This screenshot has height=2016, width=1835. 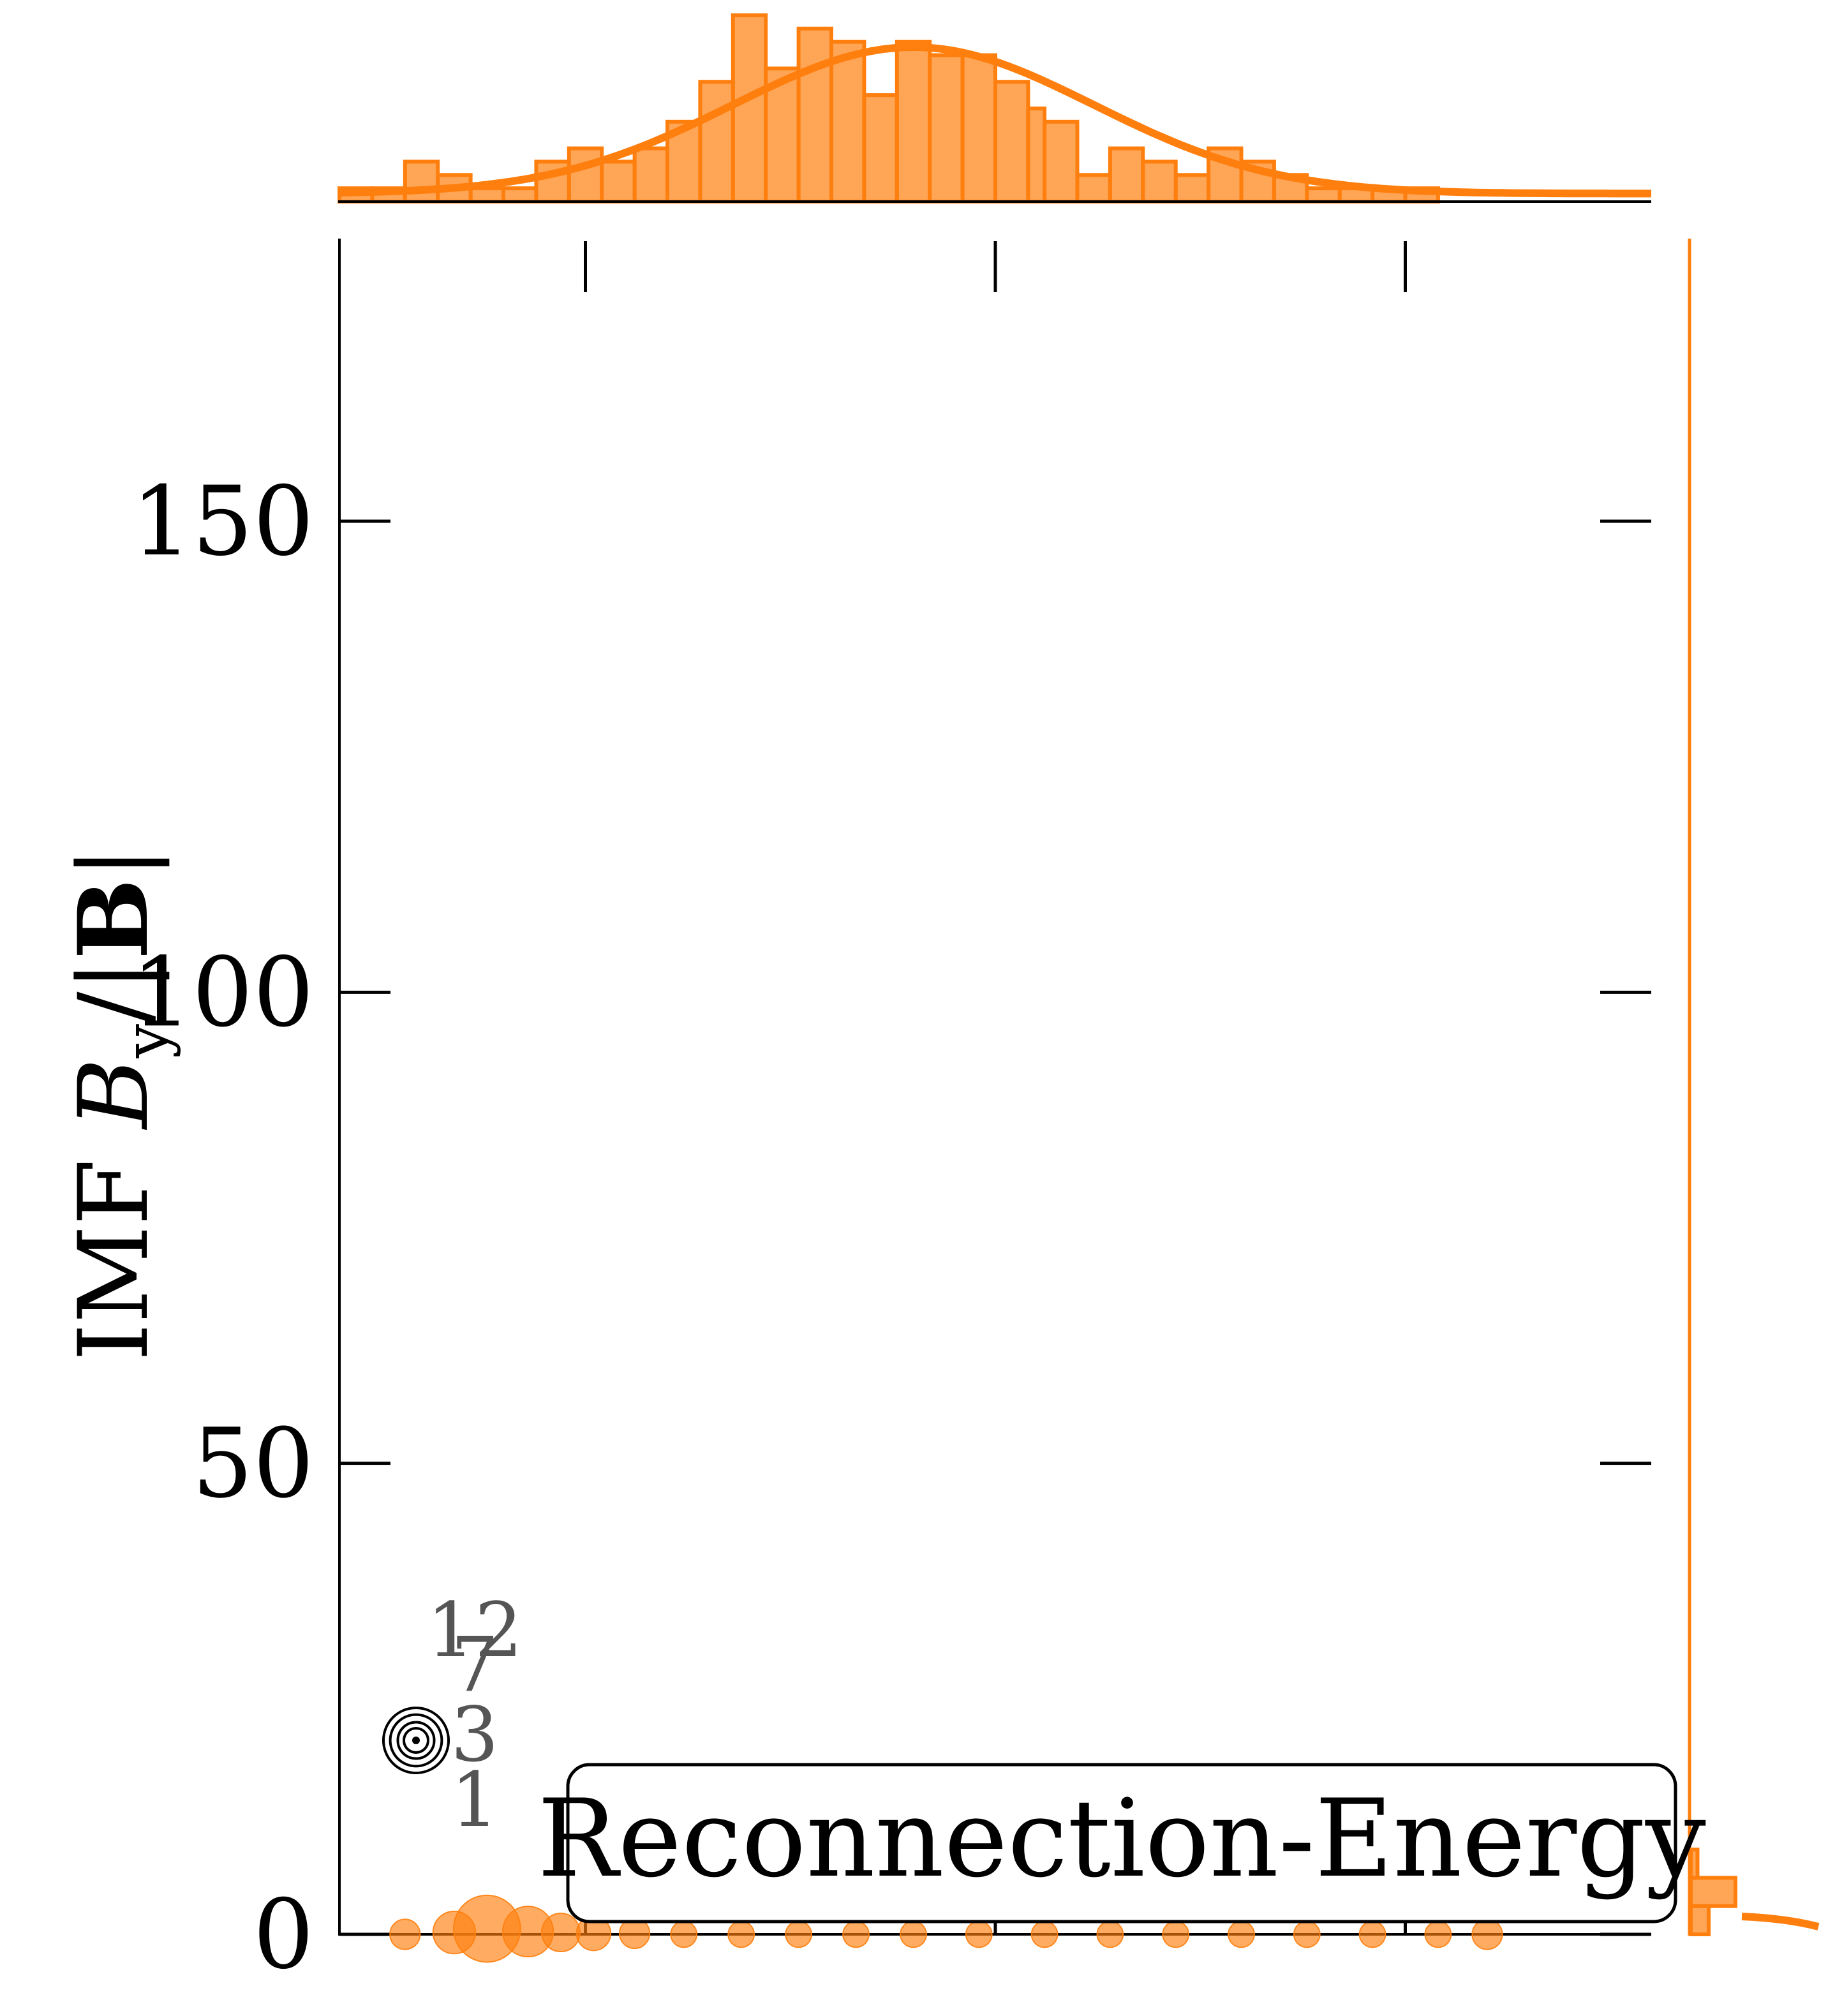 What do you see at coordinates (115, 992) in the screenshot?
I see `y-axis-label-slash: /|` at bounding box center [115, 992].